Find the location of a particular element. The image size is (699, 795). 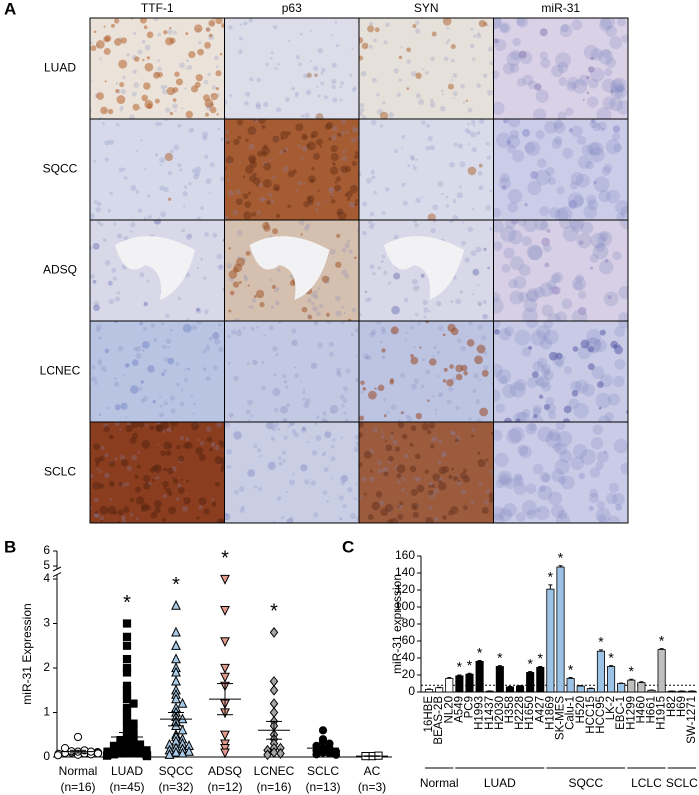

significance: * is located at coordinates (225, 558).